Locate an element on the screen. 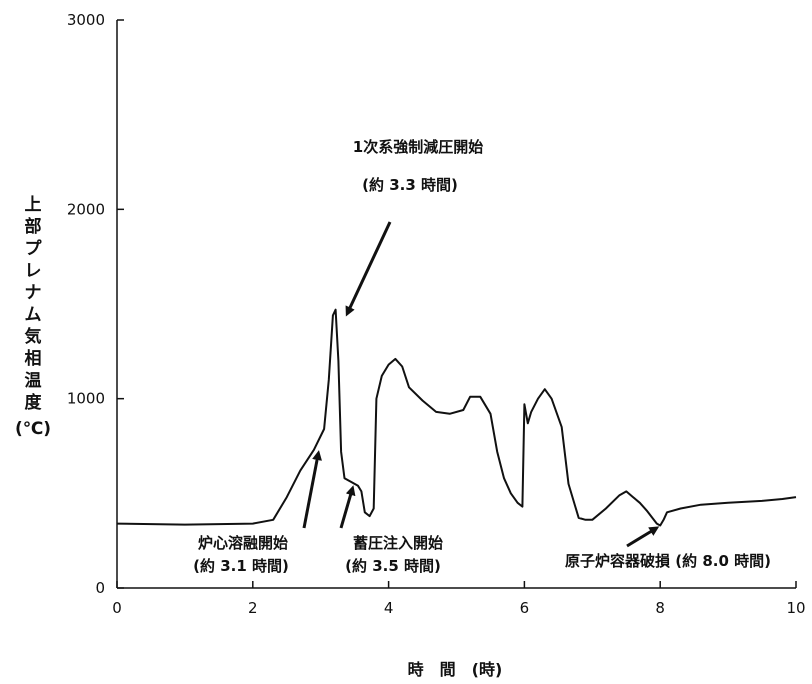 The height and width of the screenshot is (684, 812). y-axis-label-char: ナ is located at coordinates (33, 293).